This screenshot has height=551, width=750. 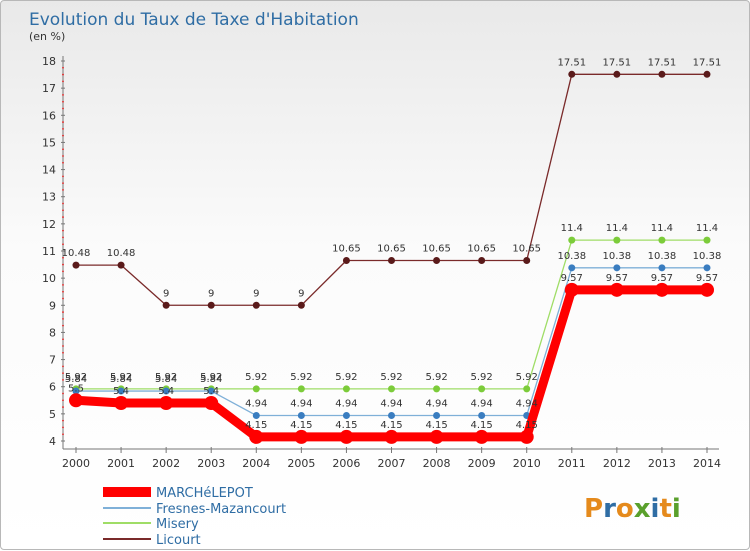 I want to click on y-tick-label: 13, so click(x=49, y=197).